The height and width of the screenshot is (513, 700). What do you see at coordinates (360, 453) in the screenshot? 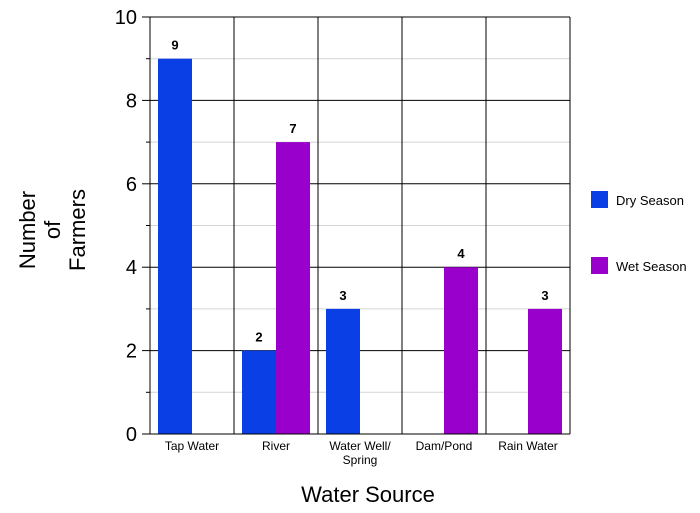
I see `x-tick-label: Water Well/Spring` at bounding box center [360, 453].